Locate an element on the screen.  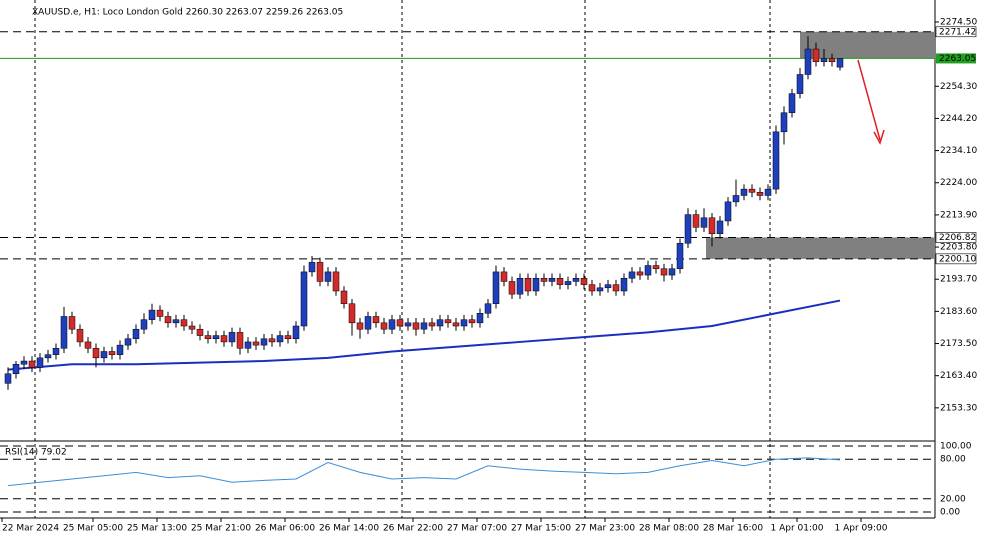
x-tick-label: 25 Mar 05:00 is located at coordinates (93, 529).